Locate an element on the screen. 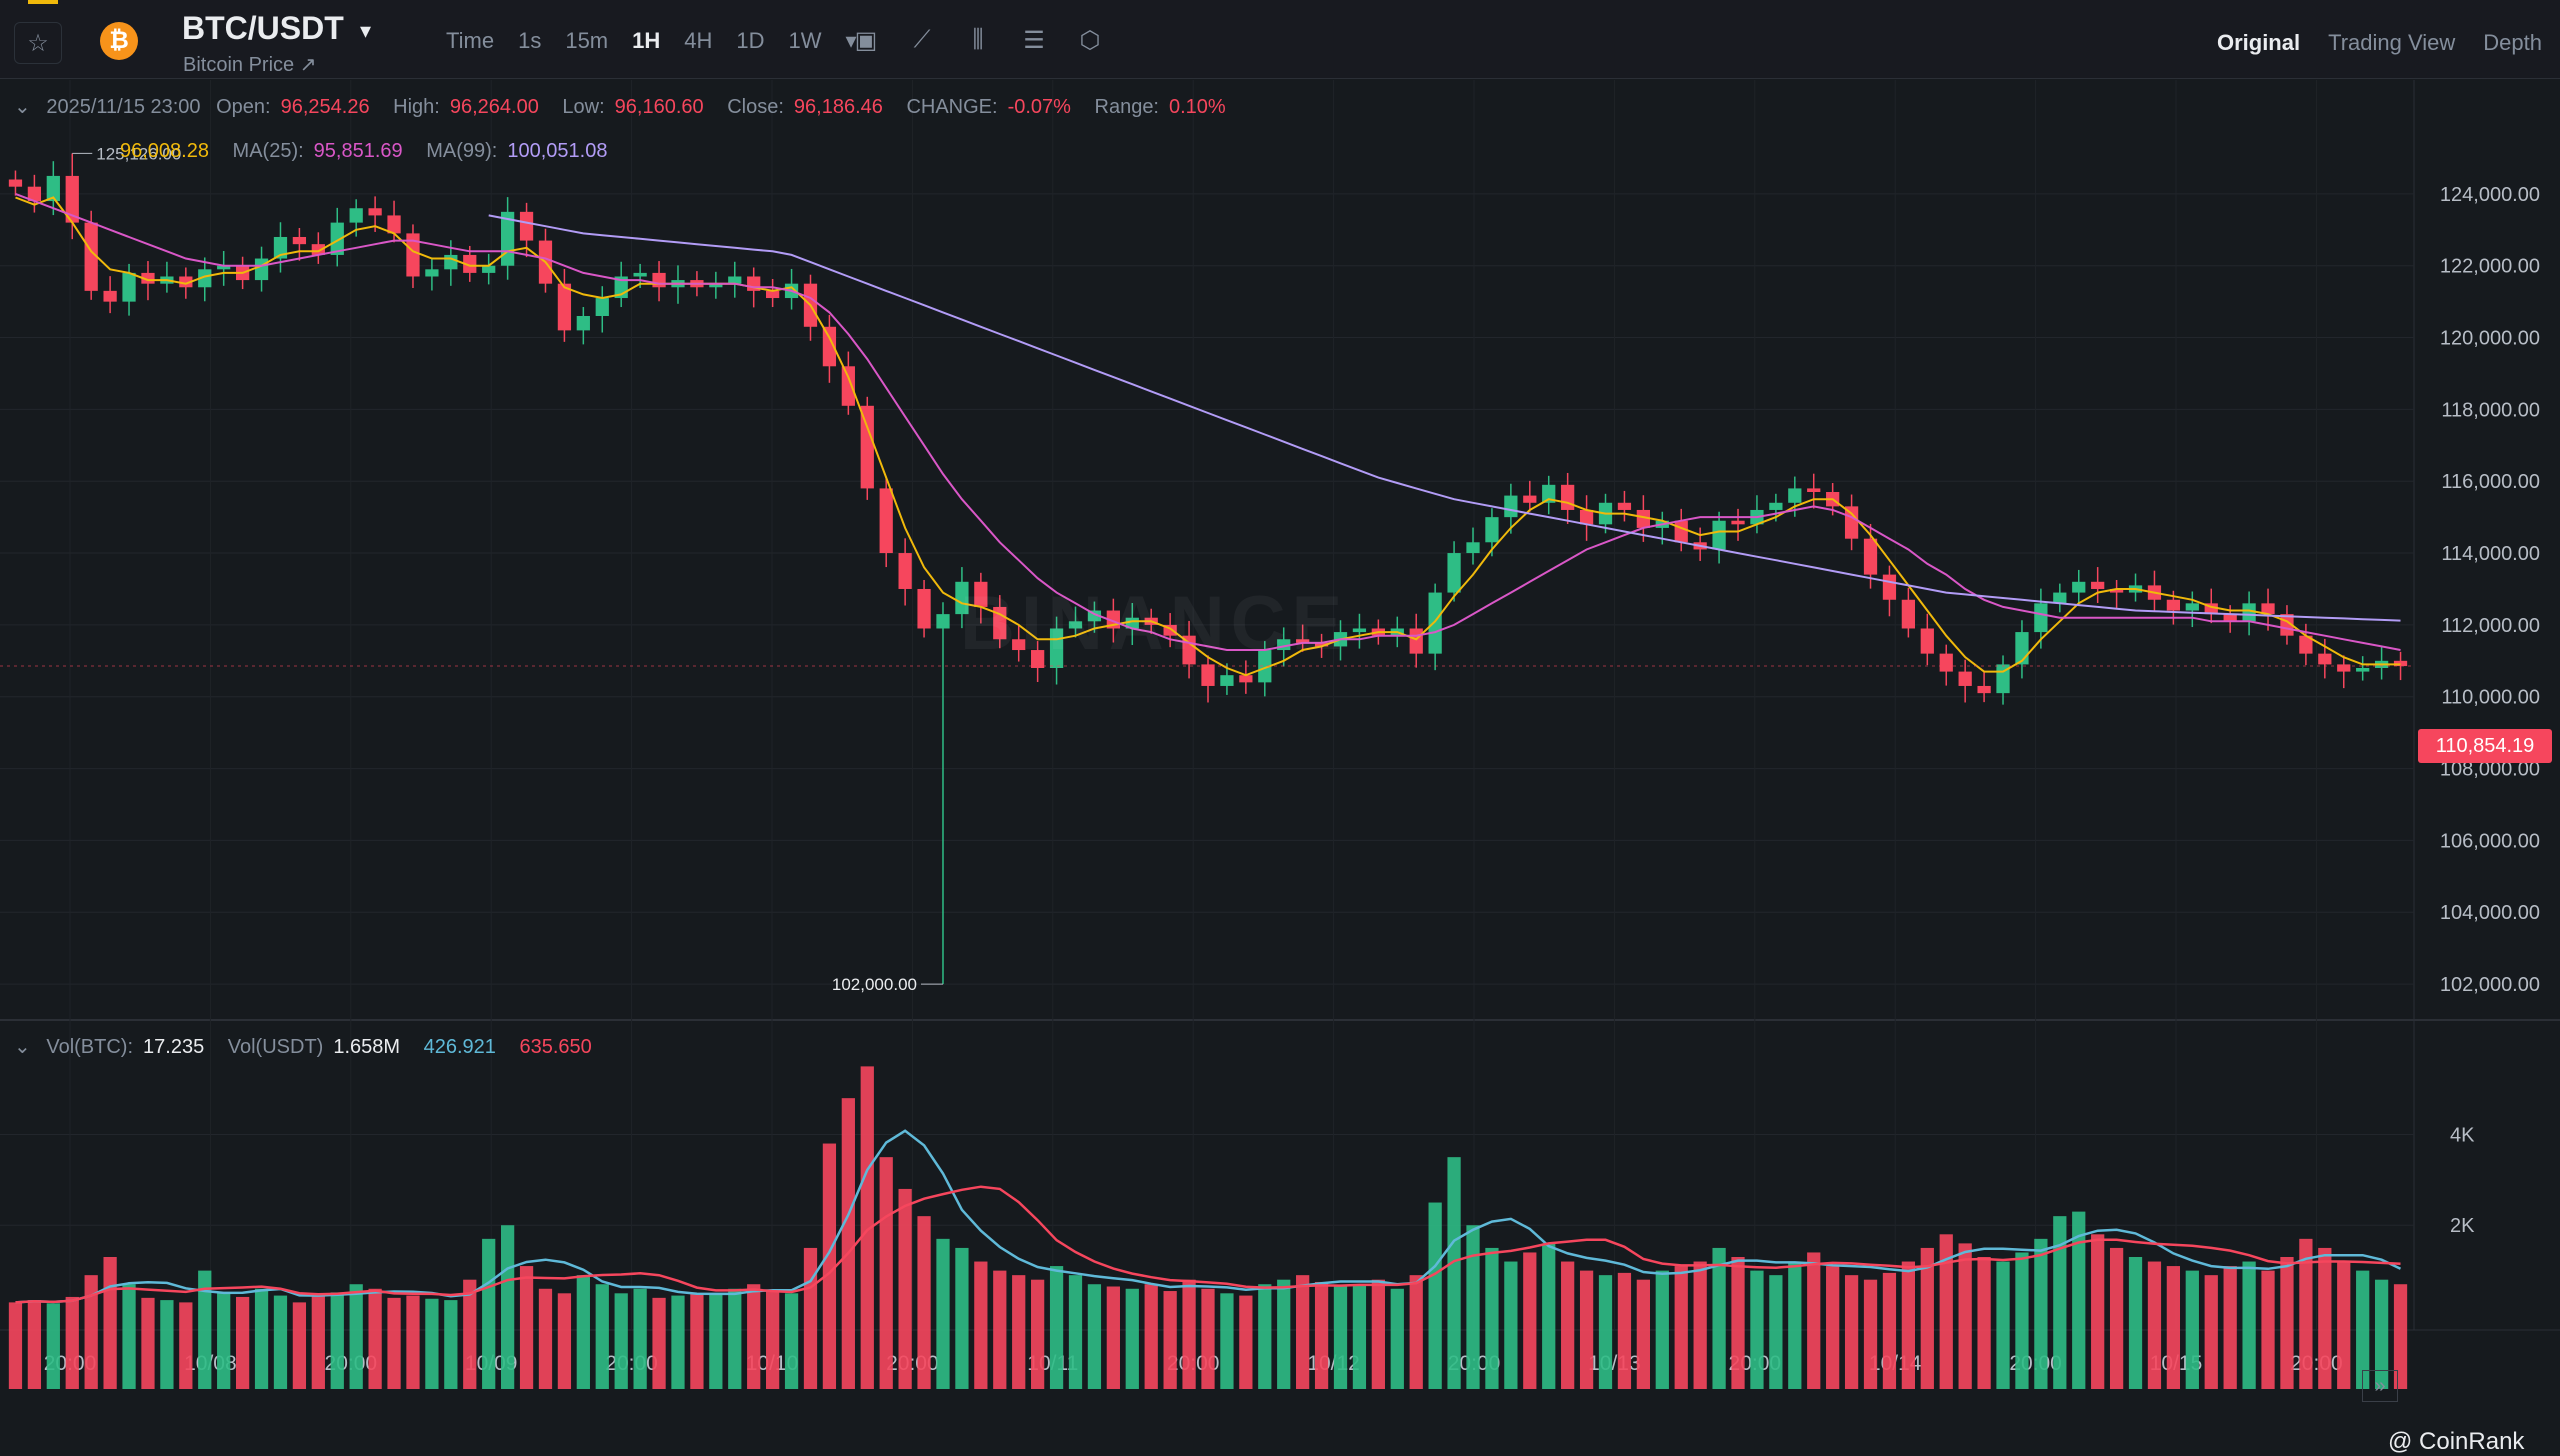 The height and width of the screenshot is (1456, 2560). y-tick-2: 120,000.00 is located at coordinates (2490, 339).